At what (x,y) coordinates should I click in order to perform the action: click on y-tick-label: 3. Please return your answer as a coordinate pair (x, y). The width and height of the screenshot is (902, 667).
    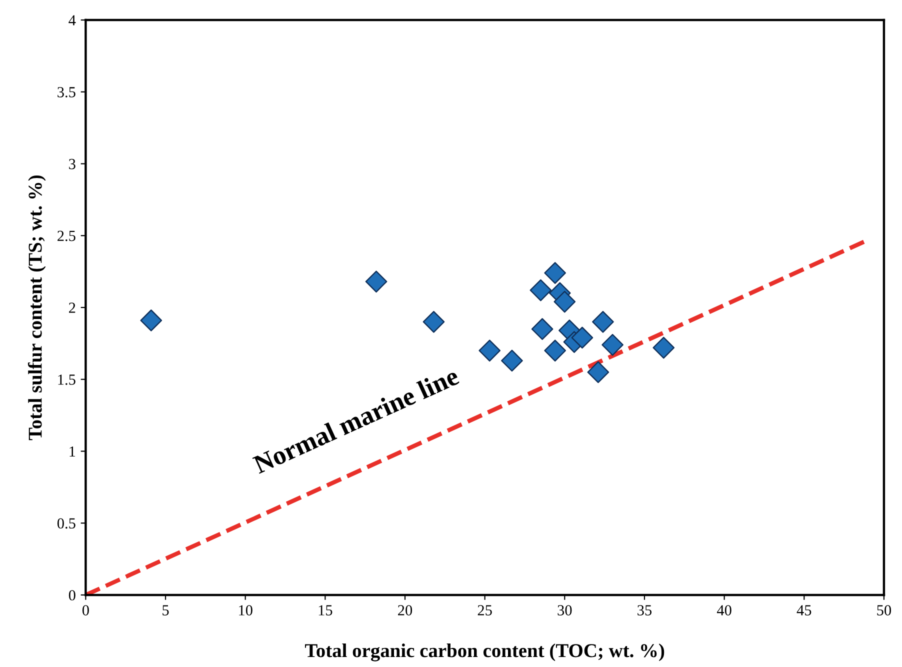
    Looking at the image, I should click on (72, 164).